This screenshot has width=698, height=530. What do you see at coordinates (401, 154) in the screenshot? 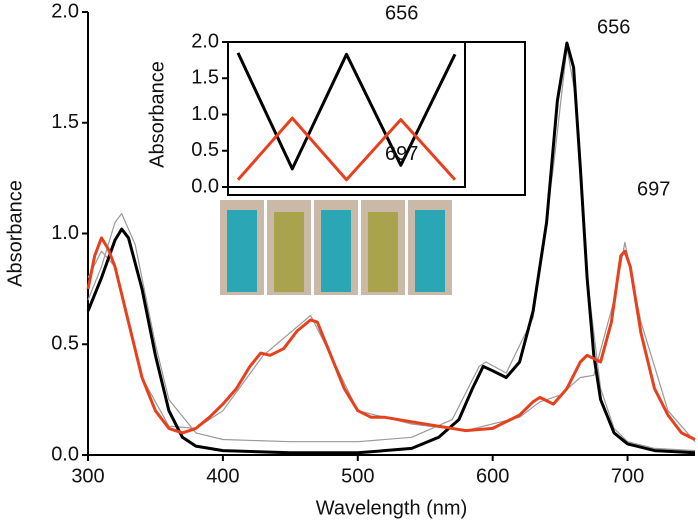
I see `legend-label: 697` at bounding box center [401, 154].